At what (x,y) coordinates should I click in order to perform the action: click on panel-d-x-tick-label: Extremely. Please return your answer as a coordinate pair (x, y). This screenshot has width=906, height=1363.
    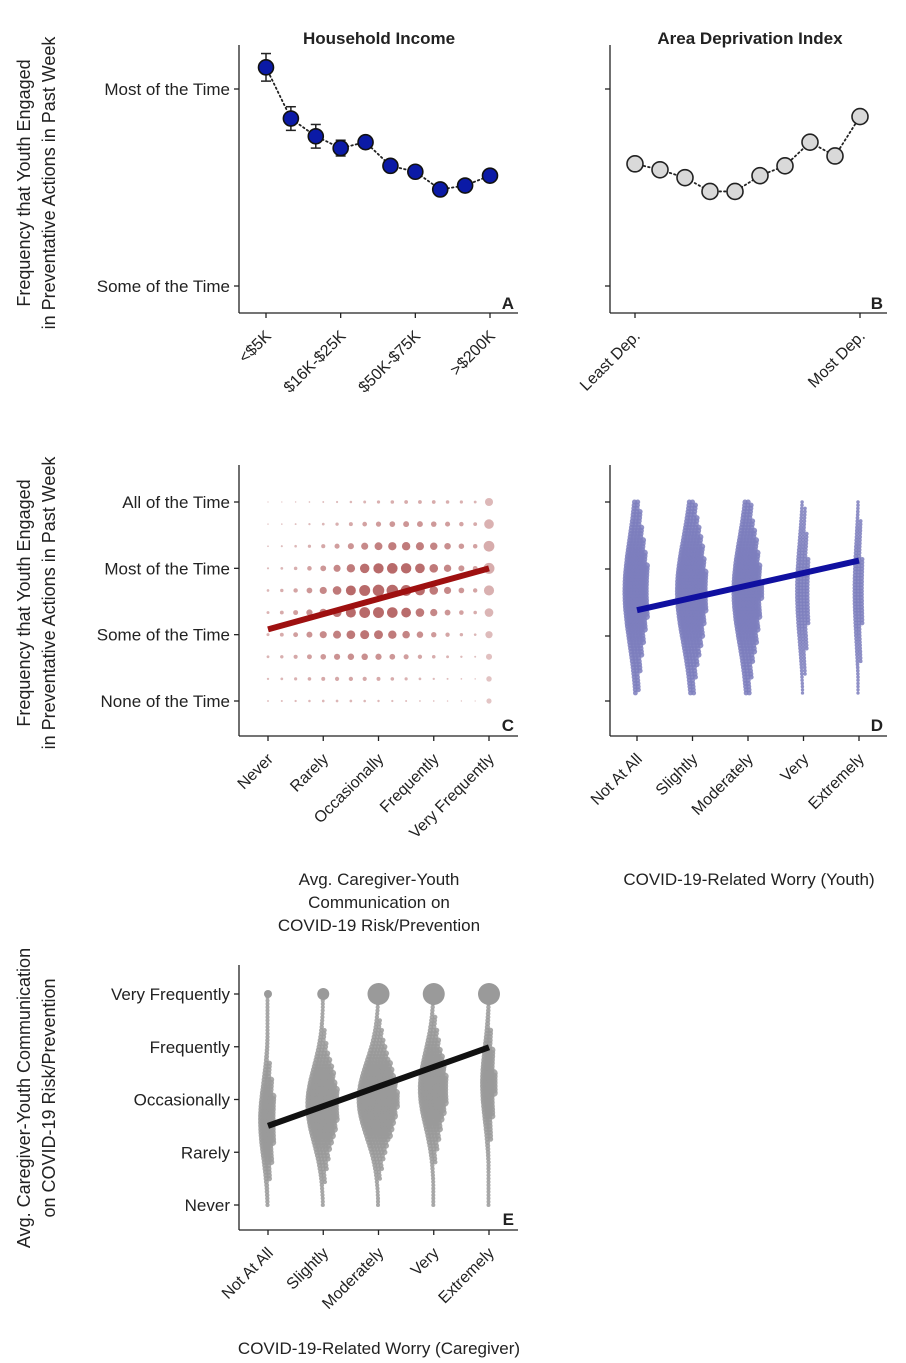
    Looking at the image, I should click on (837, 782).